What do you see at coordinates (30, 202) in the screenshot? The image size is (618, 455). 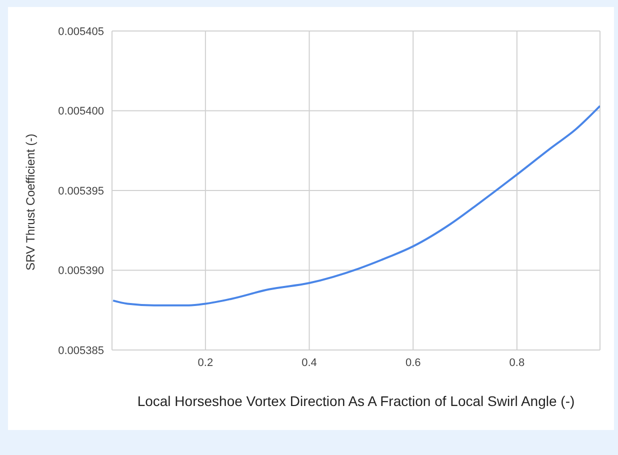 I see `y-axis-title: SRV Thrust Coefficient (-)` at bounding box center [30, 202].